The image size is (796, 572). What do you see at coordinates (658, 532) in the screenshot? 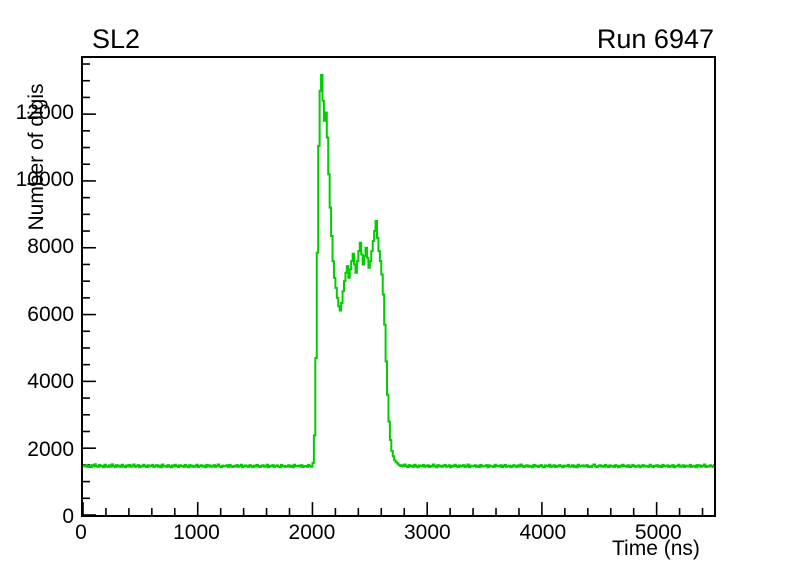
I see `x-tick-label: 5000` at bounding box center [658, 532].